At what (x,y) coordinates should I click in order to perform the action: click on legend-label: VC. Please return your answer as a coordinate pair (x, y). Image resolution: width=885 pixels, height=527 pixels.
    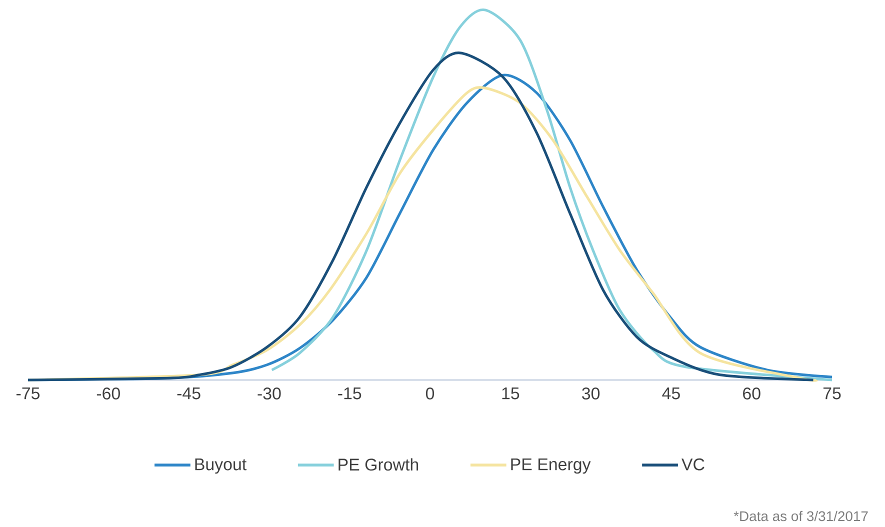
    Looking at the image, I should click on (693, 464).